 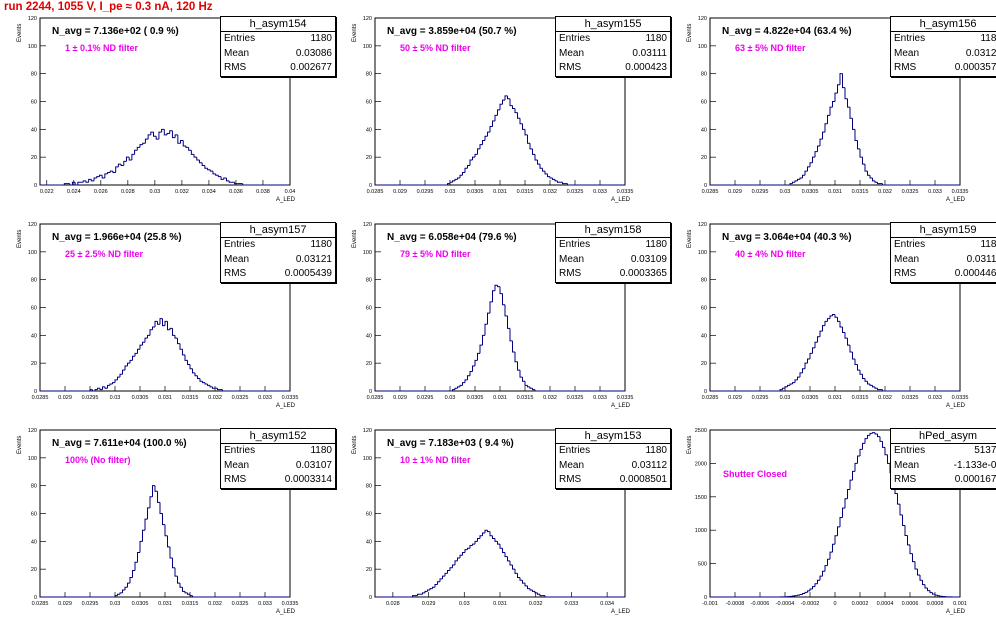 What do you see at coordinates (735, 604) in the screenshot?
I see `x-tick-label: -0.0008` at bounding box center [735, 604].